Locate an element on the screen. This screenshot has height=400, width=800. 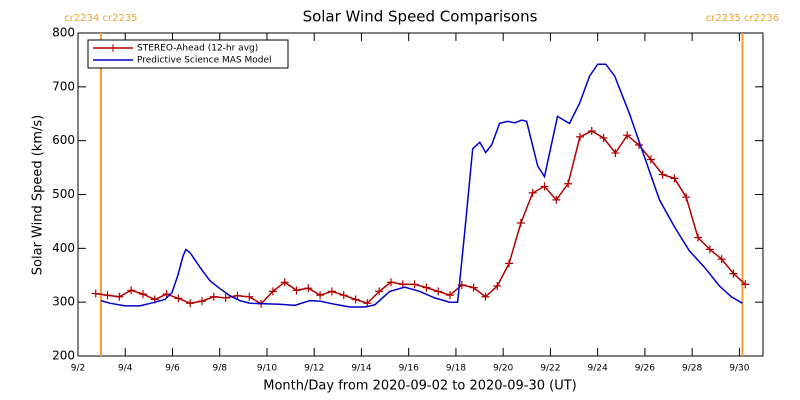
y-tick-label: 500 is located at coordinates (63, 194).